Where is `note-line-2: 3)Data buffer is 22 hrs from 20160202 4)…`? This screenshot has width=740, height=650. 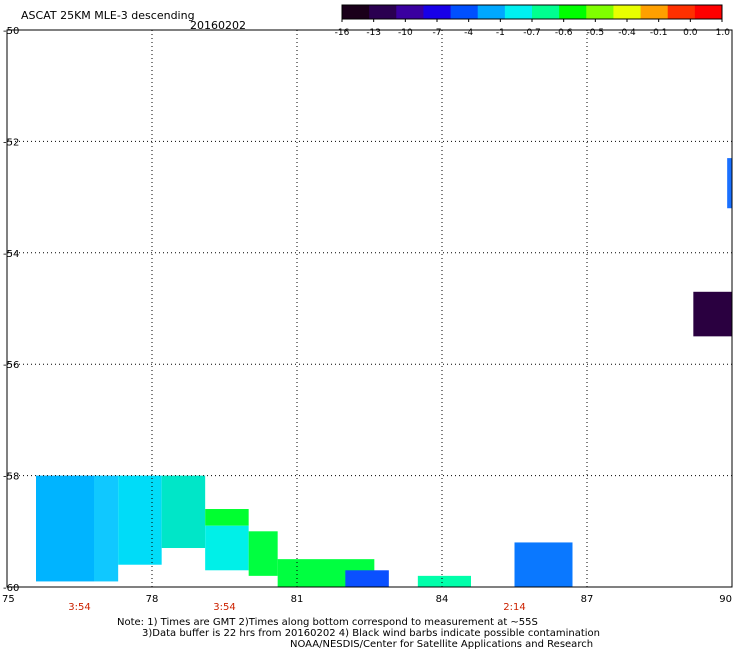
note-line-2: 3)Data buffer is 22 hrs from 20160202 4)… is located at coordinates (371, 633).